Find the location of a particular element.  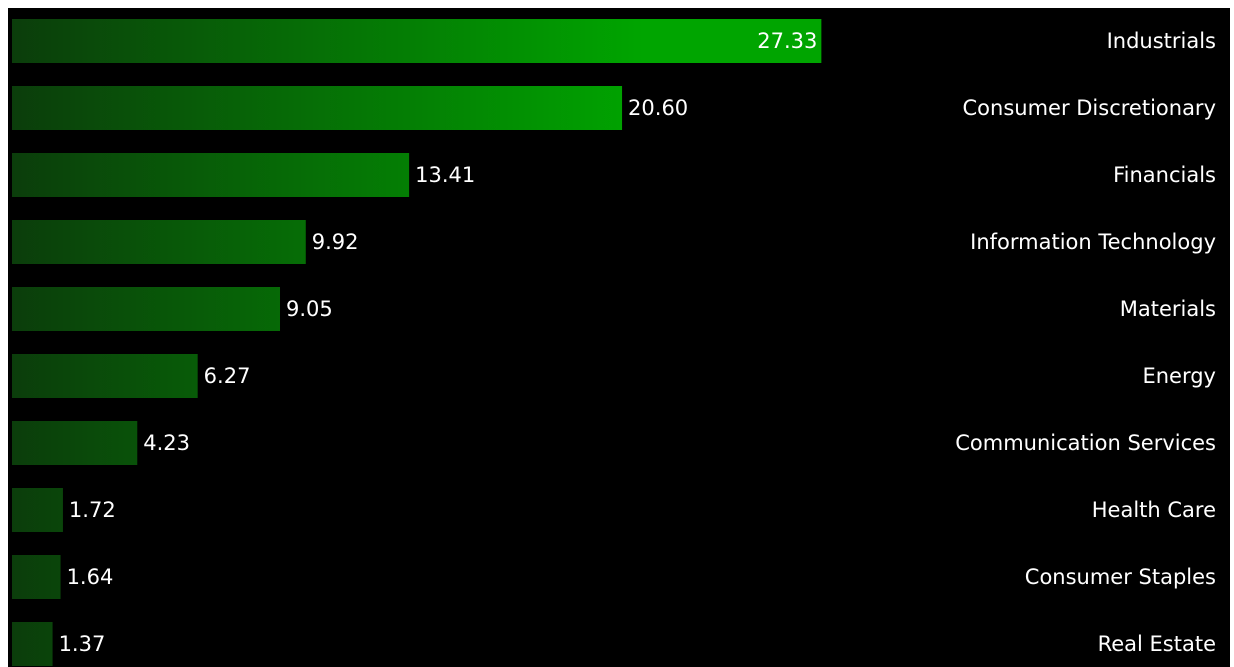

bar-financials is located at coordinates (211, 175).